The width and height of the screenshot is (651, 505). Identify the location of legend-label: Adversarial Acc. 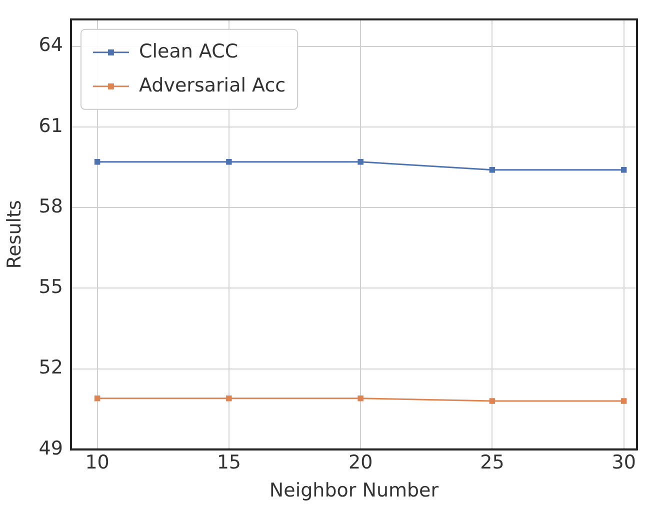
(212, 85).